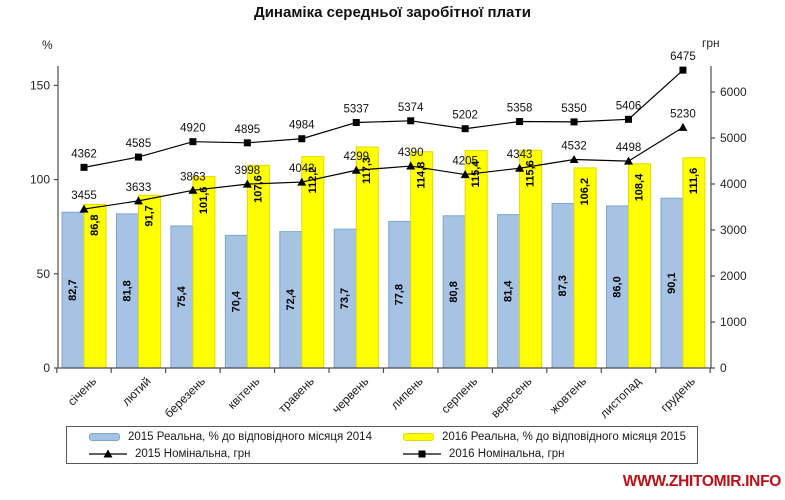 This screenshot has width=785, height=500. Describe the element at coordinates (84, 196) in the screenshot. I see `point-value-label: 3455` at that location.